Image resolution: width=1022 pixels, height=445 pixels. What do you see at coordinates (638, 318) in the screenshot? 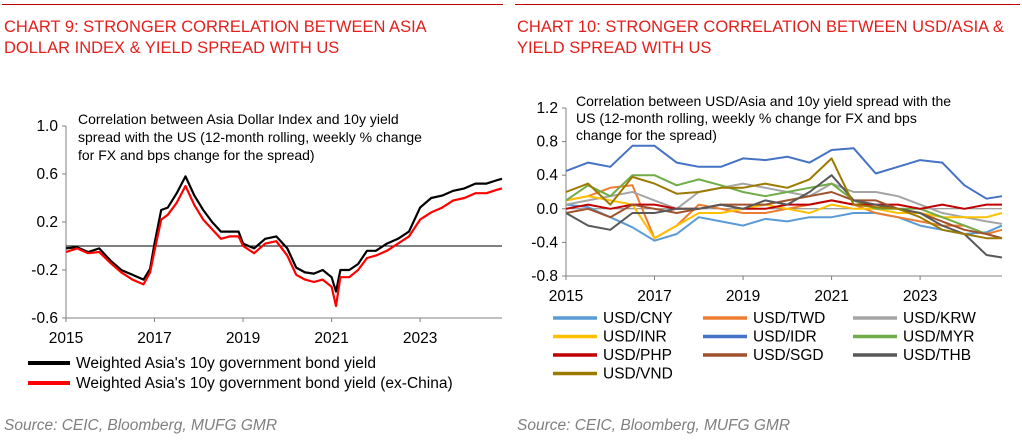
I see `legend-label: USD/CNY` at bounding box center [638, 318].